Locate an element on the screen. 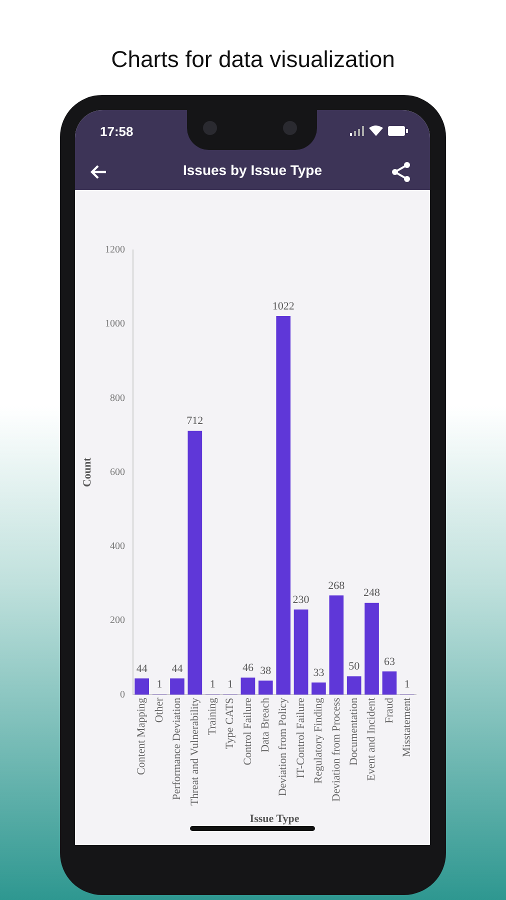 This screenshot has width=506, height=900. y-tick-label: 600 is located at coordinates (117, 472).